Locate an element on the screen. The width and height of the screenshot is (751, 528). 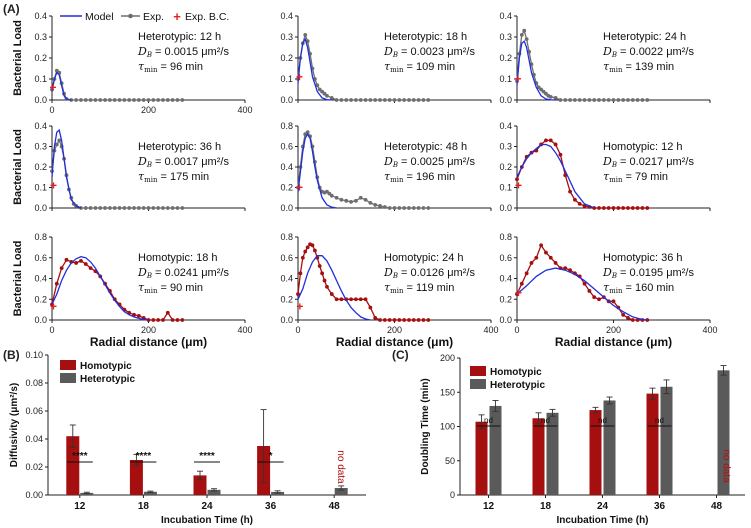
legend-label-heterotypic: Heterotypic is located at coordinates (107, 379).